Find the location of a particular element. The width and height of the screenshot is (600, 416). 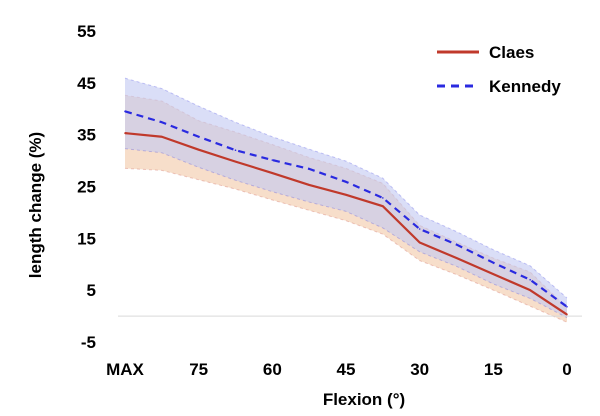

x-axis-ticks: MAX 75 60 45 30 15 0 is located at coordinates (339, 369).